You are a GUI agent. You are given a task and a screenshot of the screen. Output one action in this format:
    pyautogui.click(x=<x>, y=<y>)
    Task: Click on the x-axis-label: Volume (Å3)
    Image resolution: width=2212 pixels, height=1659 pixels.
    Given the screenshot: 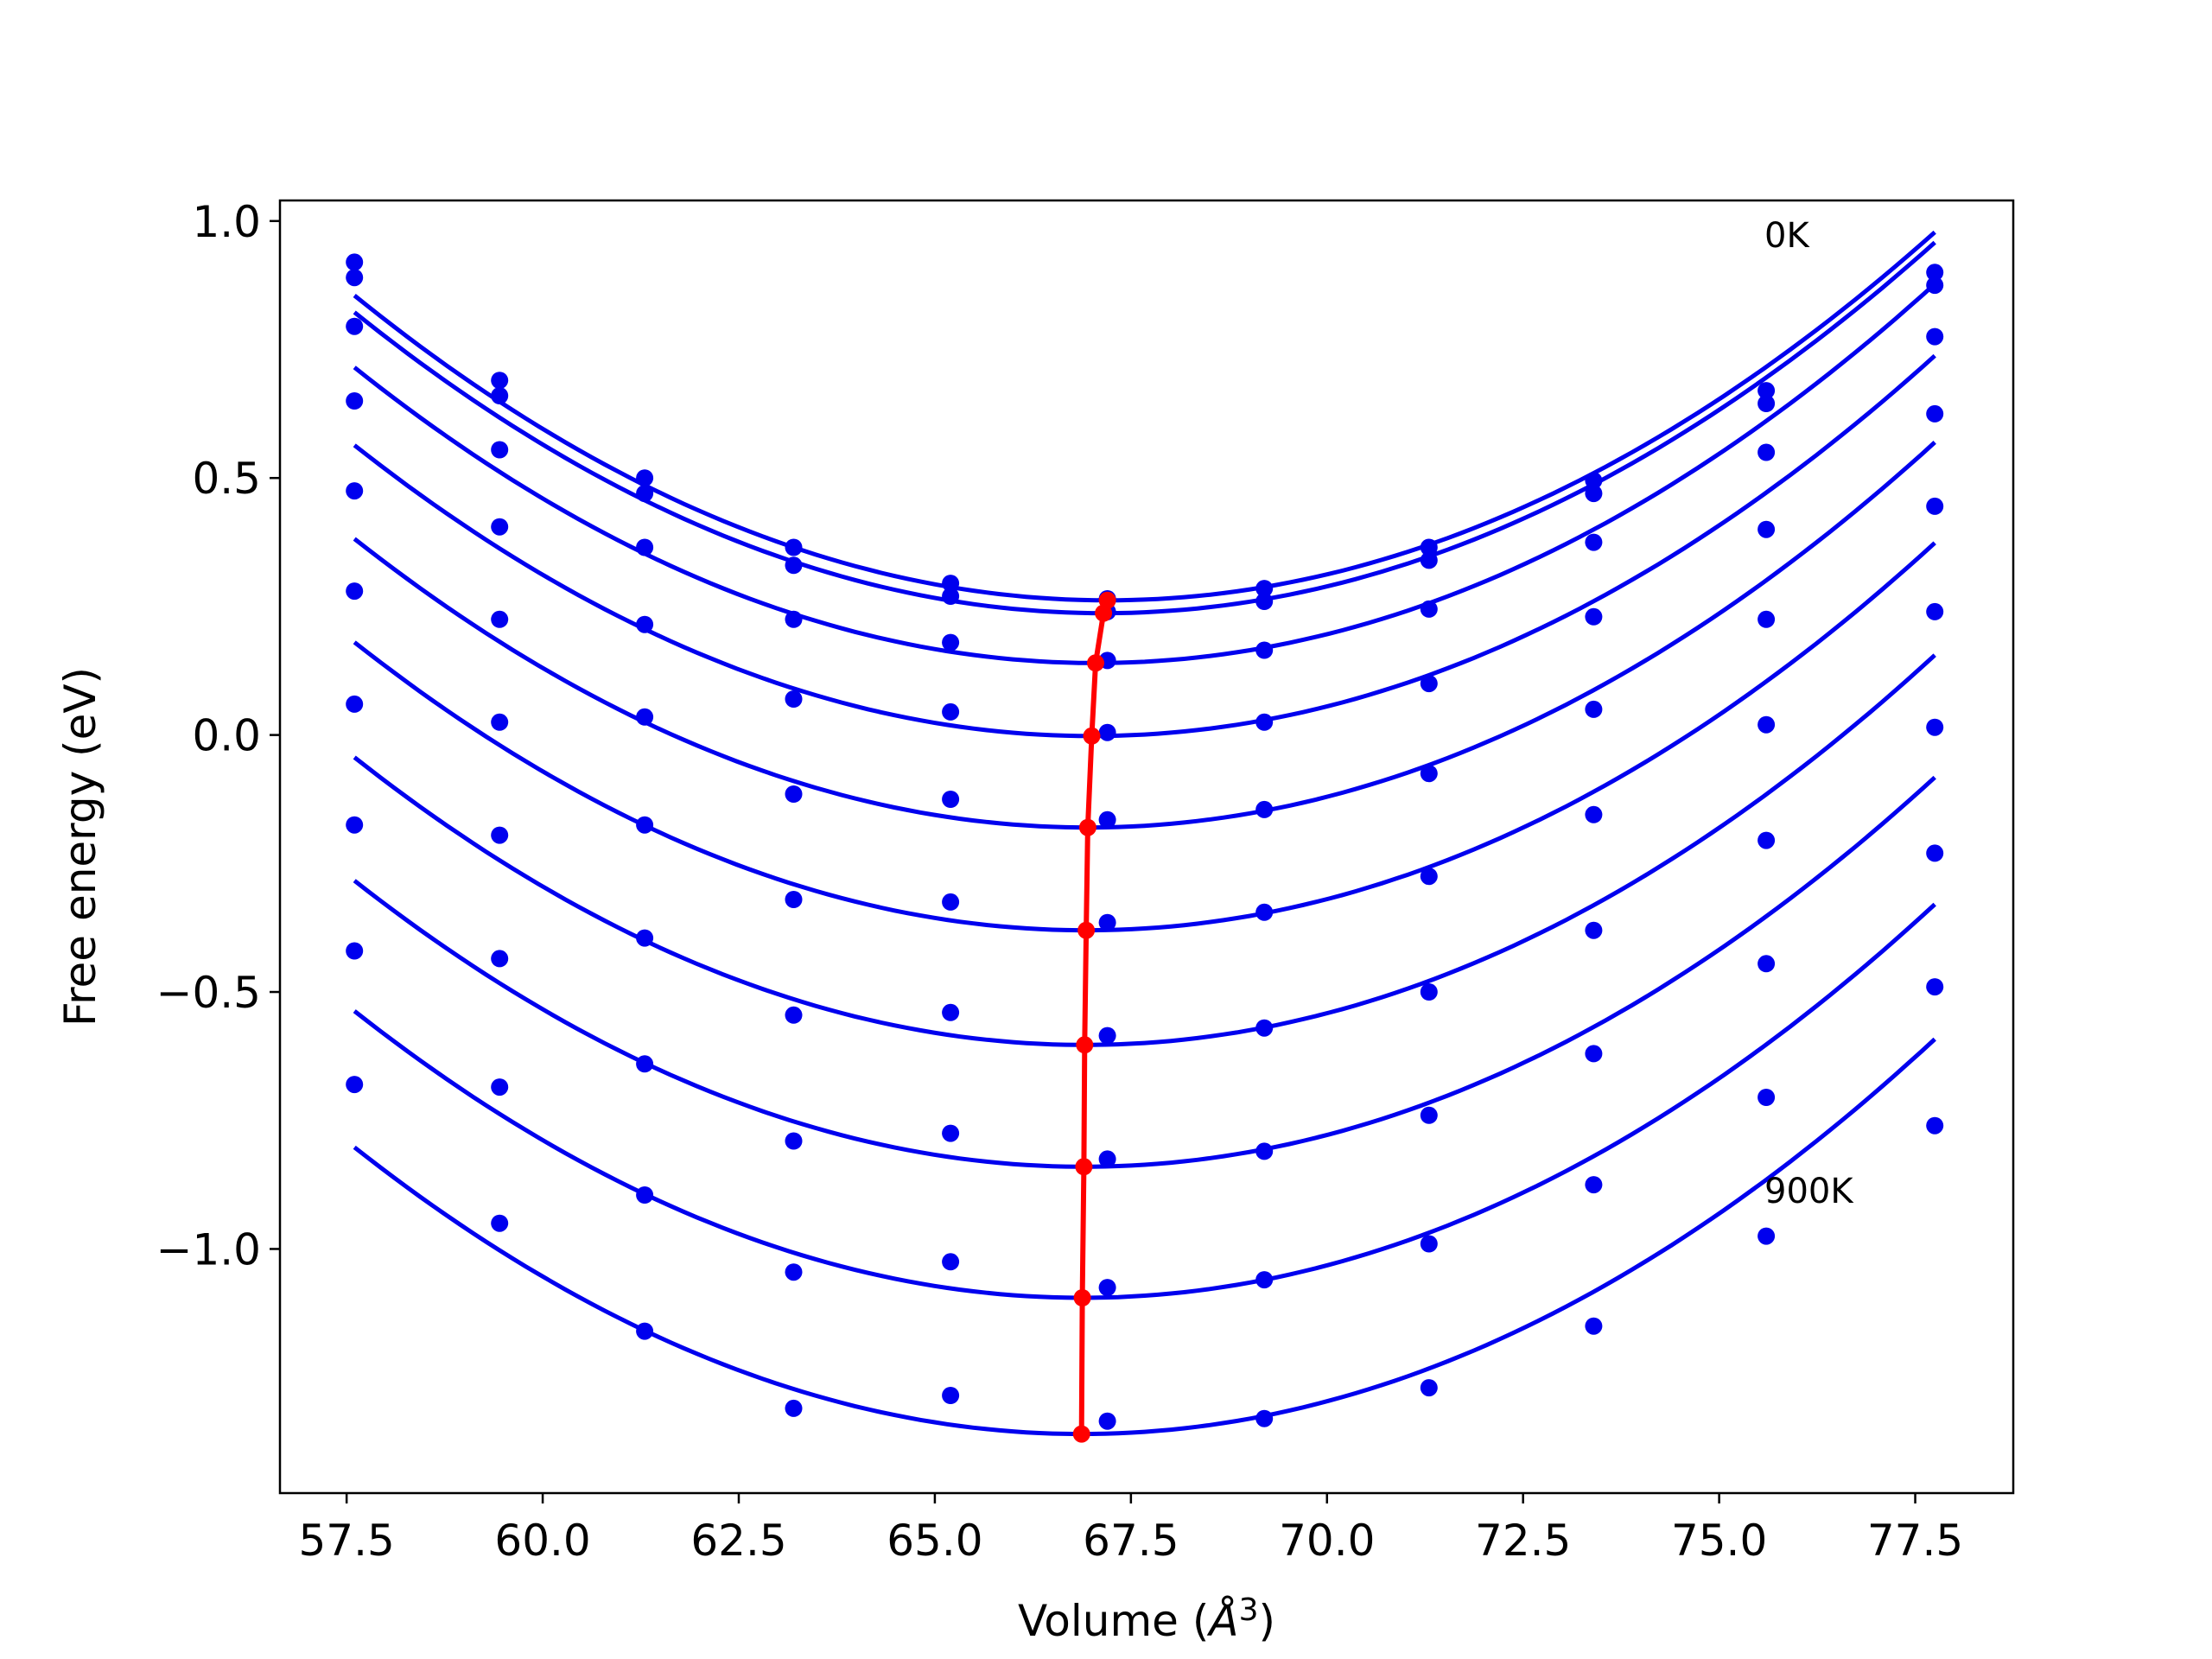 What is the action you would take?
    pyautogui.click(x=1146, y=1619)
    